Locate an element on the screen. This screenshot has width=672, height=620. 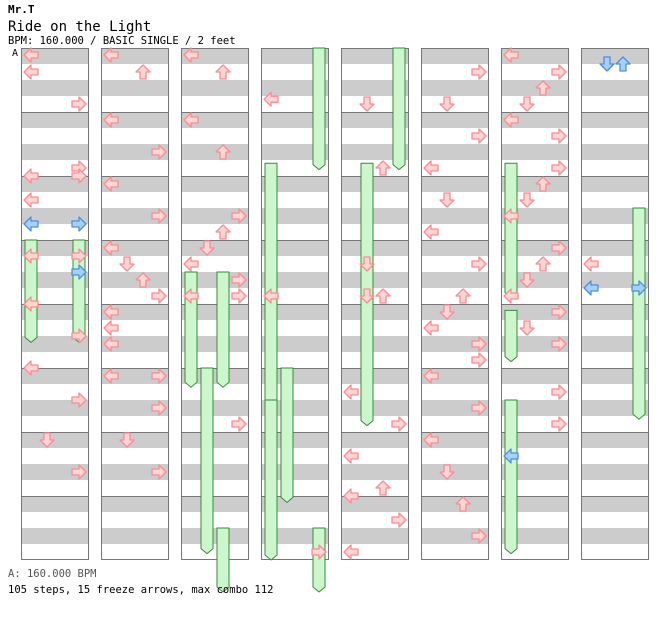
bpm-marker-label: A is located at coordinates (15, 53).